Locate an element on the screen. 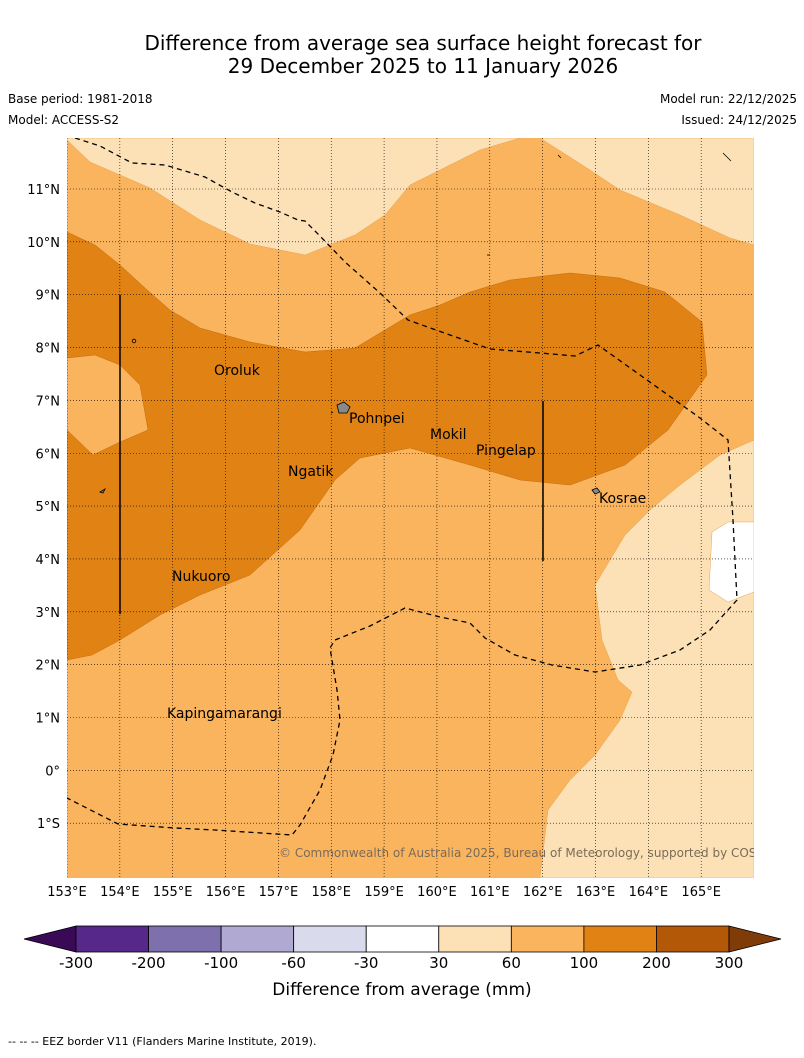 The height and width of the screenshot is (1058, 804). lat-tick-label: 3°N is located at coordinates (48, 613).